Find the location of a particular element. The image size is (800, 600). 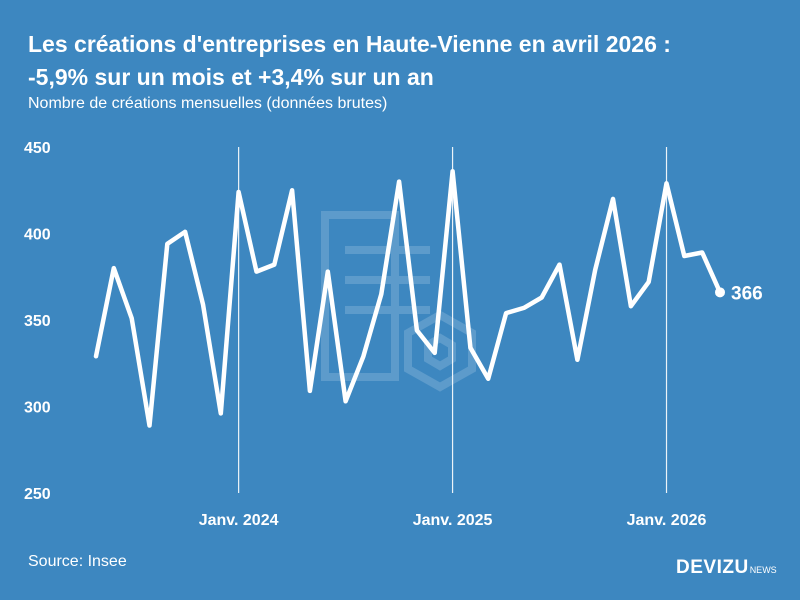

x-tick-label-0: Janv. 2024 is located at coordinates (239, 520).